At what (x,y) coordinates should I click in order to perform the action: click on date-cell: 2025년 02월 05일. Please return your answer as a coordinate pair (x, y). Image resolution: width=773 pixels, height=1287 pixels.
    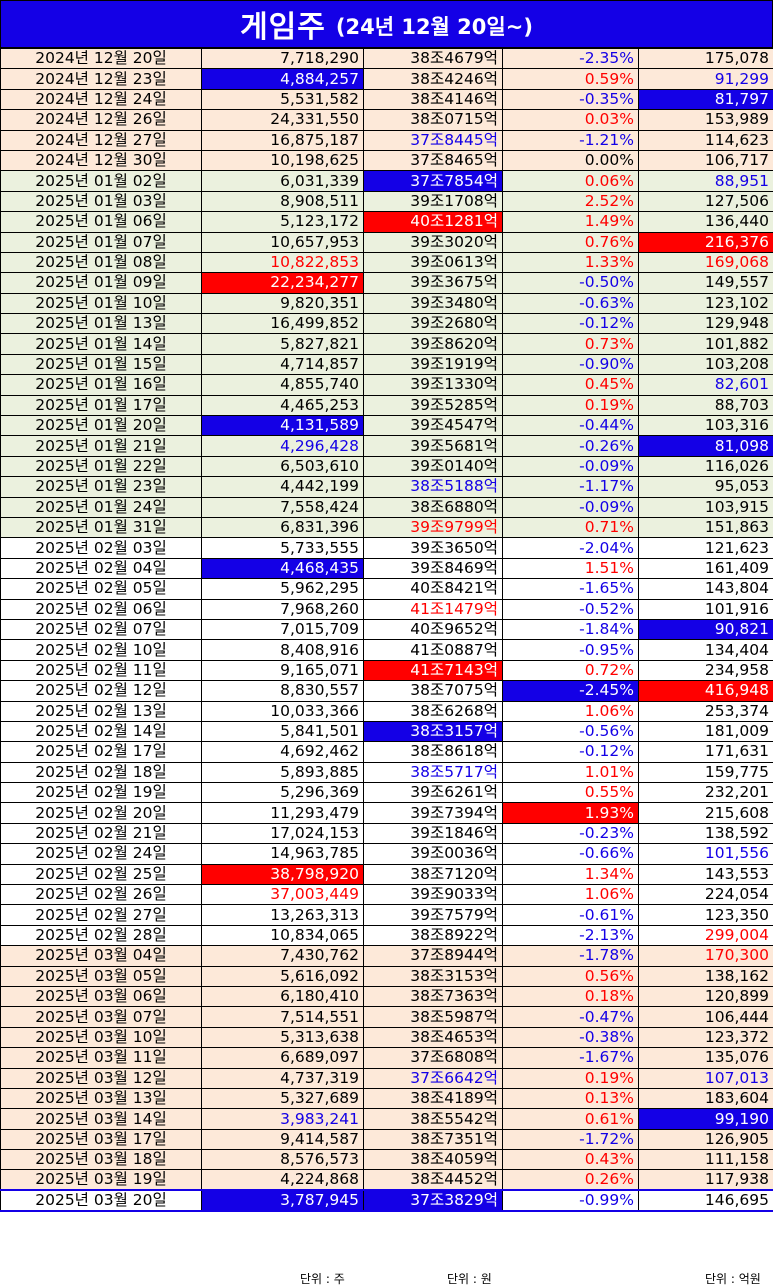
    Looking at the image, I should click on (101, 589).